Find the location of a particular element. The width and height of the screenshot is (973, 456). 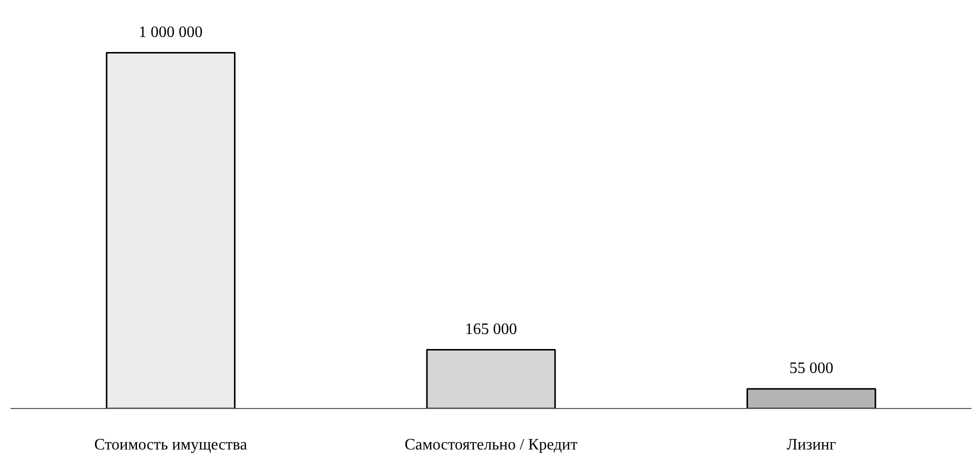

data-label: 55 000 is located at coordinates (811, 368).